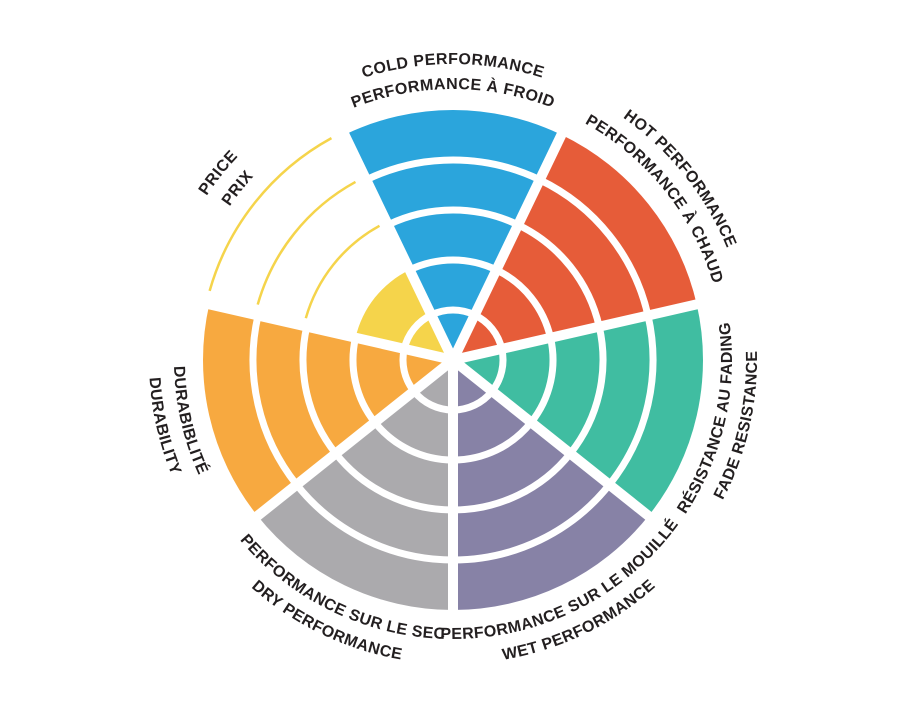 The image size is (900, 720). I want to click on wedge-label-cold-performance-line2: PERFORMANCE À FROID, so click(453, 94).